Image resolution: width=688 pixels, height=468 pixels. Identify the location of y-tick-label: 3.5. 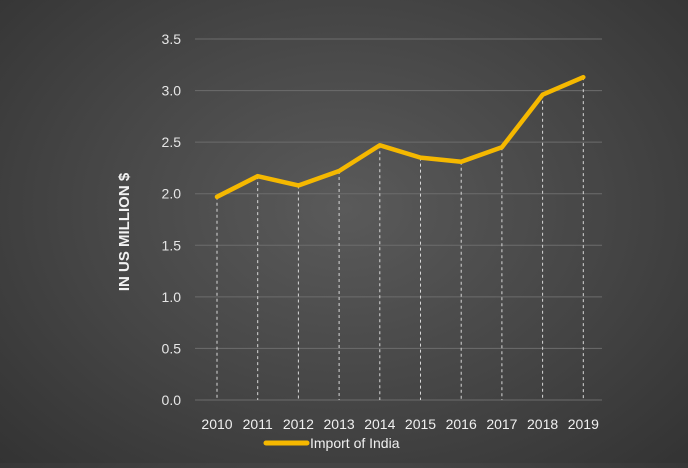
(172, 39).